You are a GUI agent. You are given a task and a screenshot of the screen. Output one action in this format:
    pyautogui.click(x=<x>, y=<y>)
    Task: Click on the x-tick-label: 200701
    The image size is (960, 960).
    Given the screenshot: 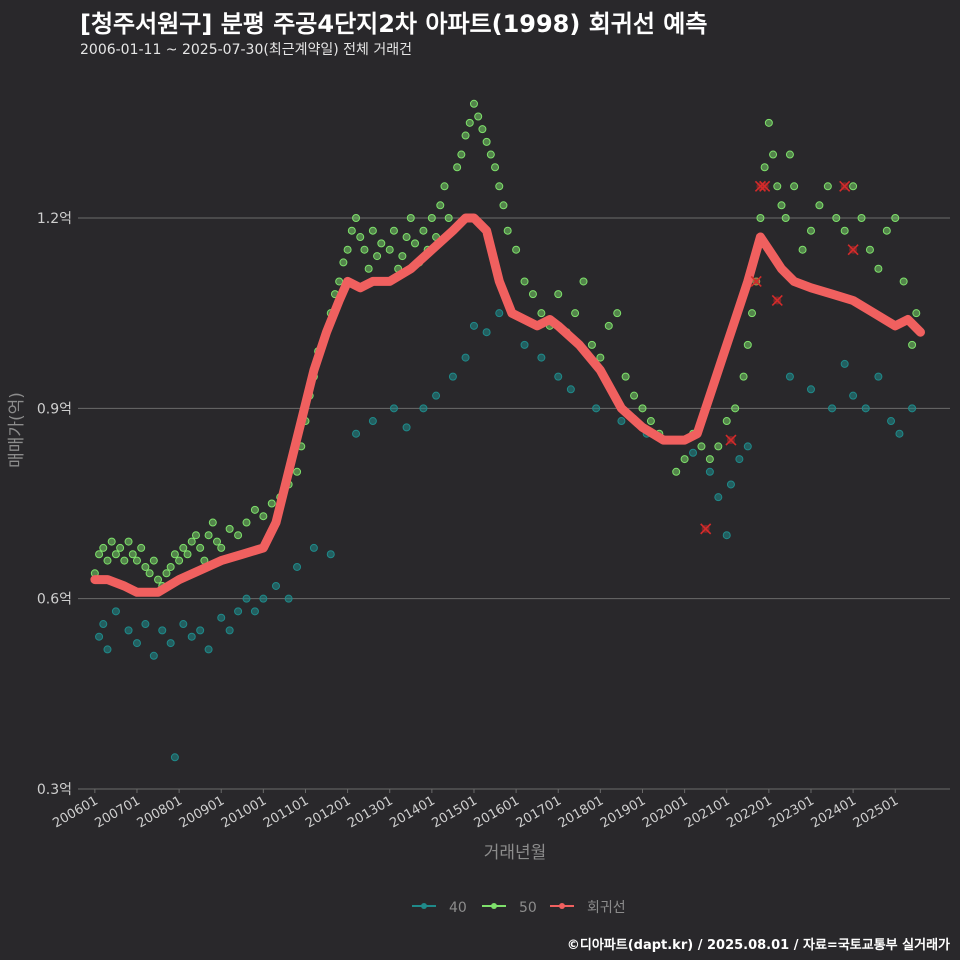 What is the action you would take?
    pyautogui.click(x=117, y=812)
    